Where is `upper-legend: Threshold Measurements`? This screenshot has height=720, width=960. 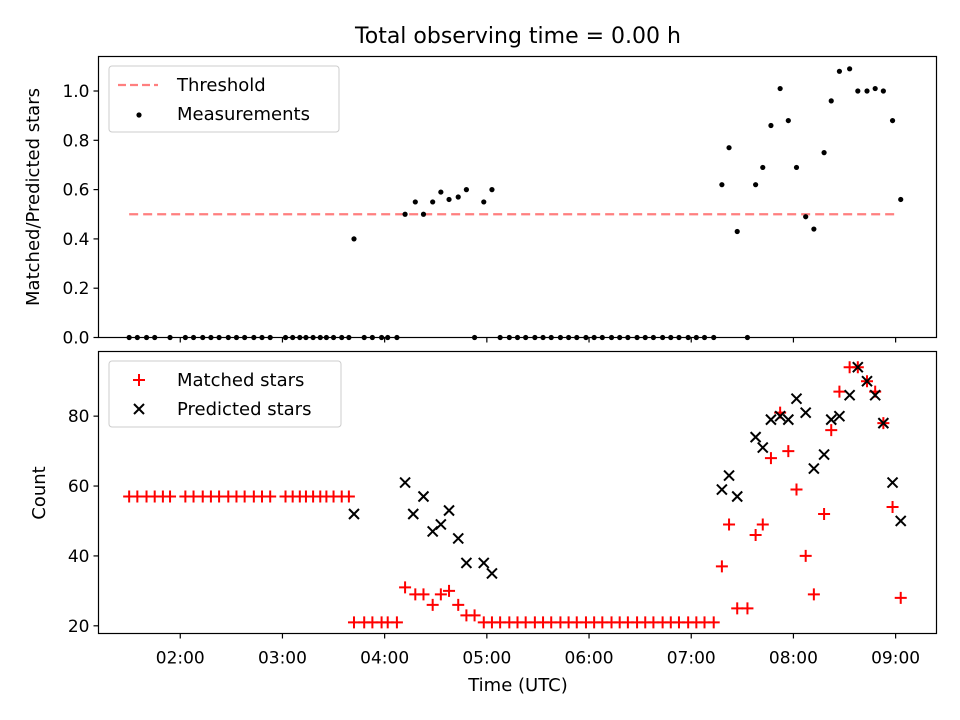 upper-legend: Threshold Measurements is located at coordinates (224, 99).